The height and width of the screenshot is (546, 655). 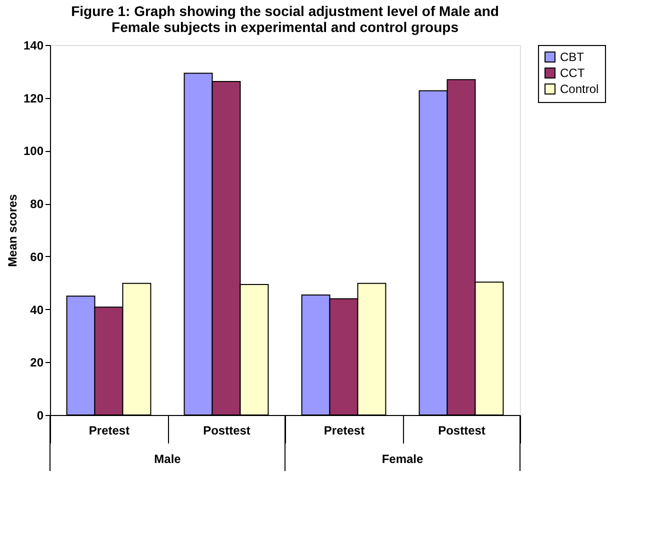 I want to click on legend-label: CCT, so click(x=573, y=73).